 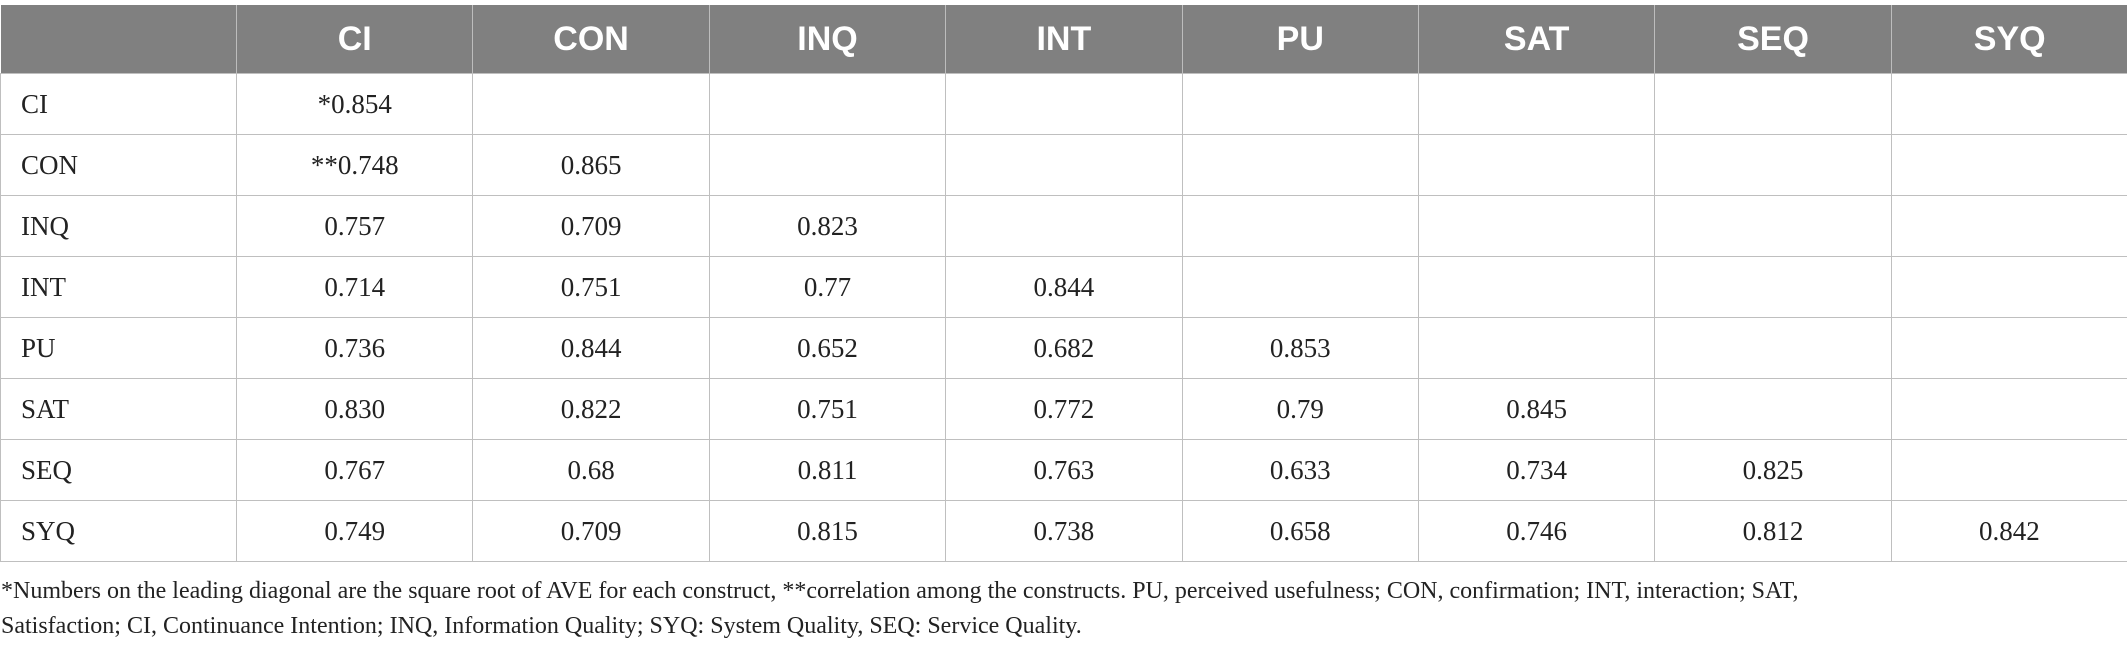 What do you see at coordinates (591, 470) in the screenshot?
I see `table-cell: 0.68` at bounding box center [591, 470].